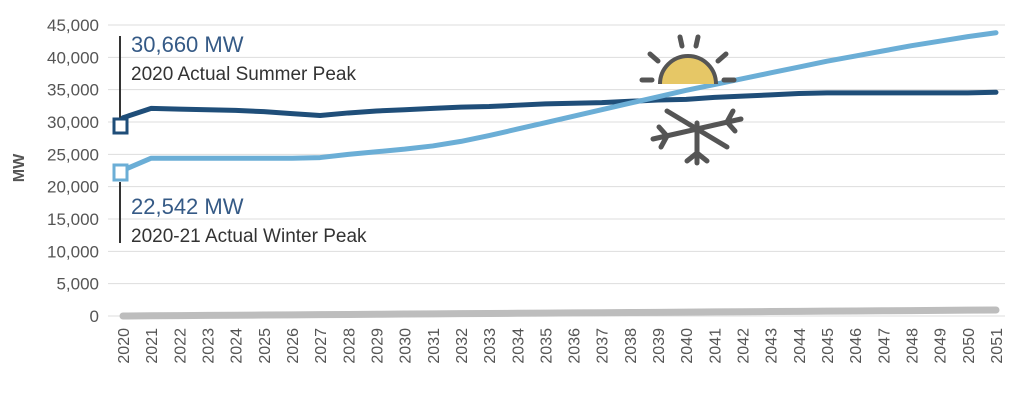  I want to click on x-tick-label: 2041, so click(715, 346).